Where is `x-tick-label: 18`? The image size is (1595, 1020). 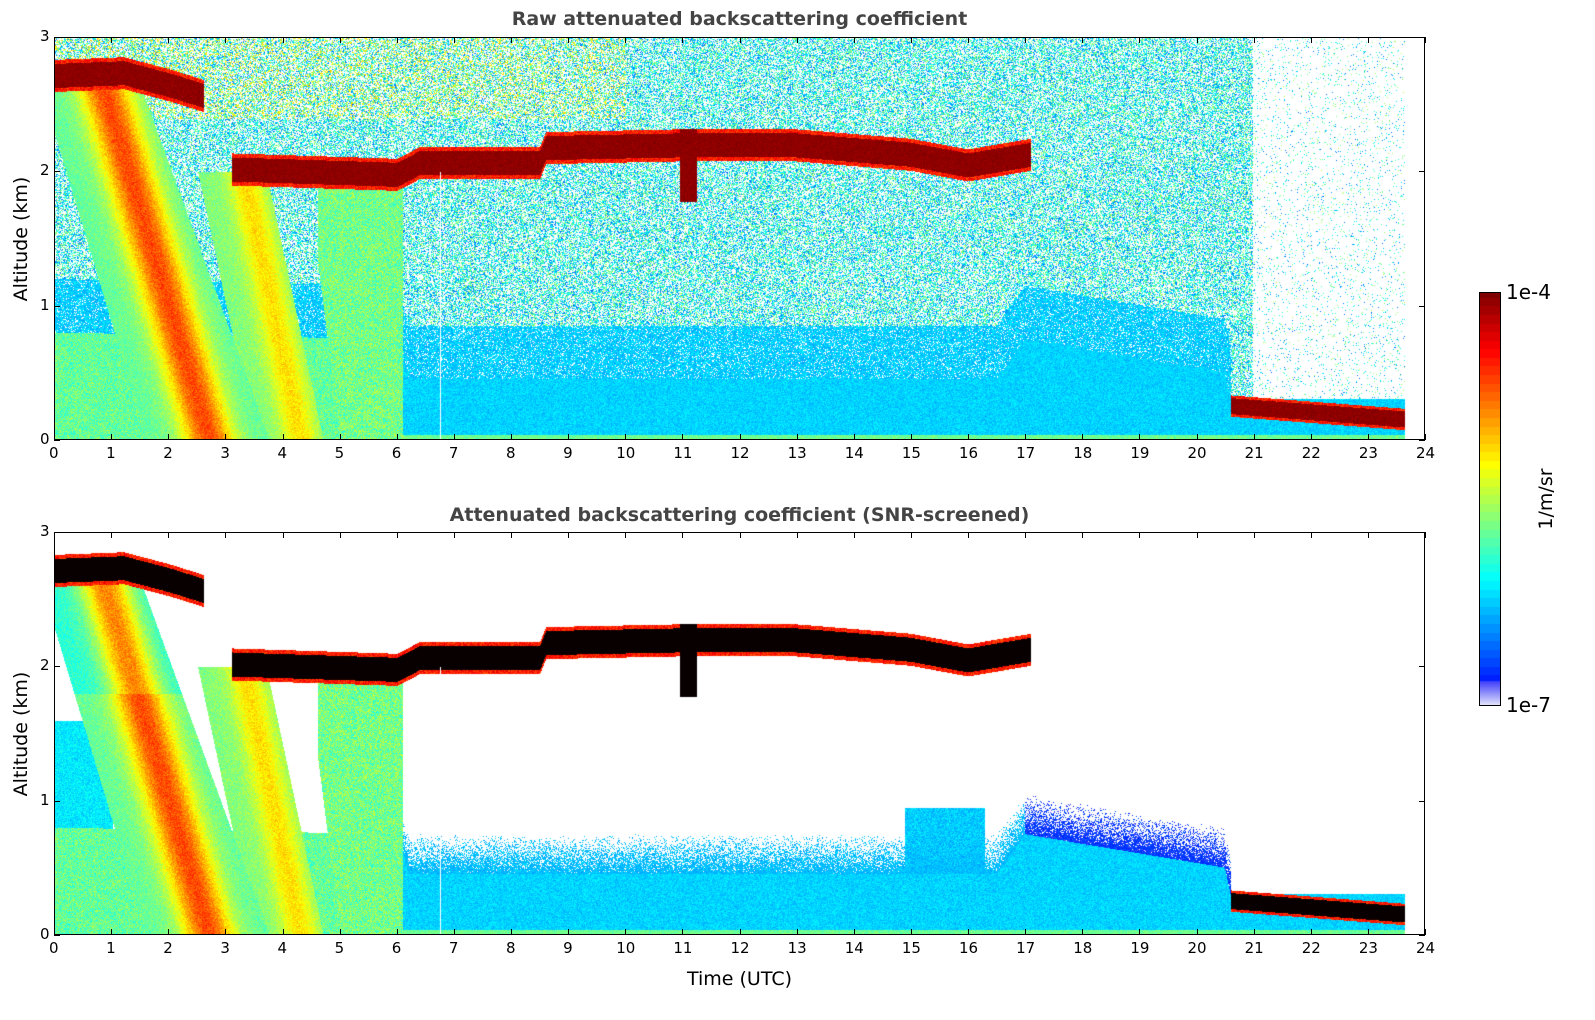
x-tick-label: 18 is located at coordinates (1083, 948).